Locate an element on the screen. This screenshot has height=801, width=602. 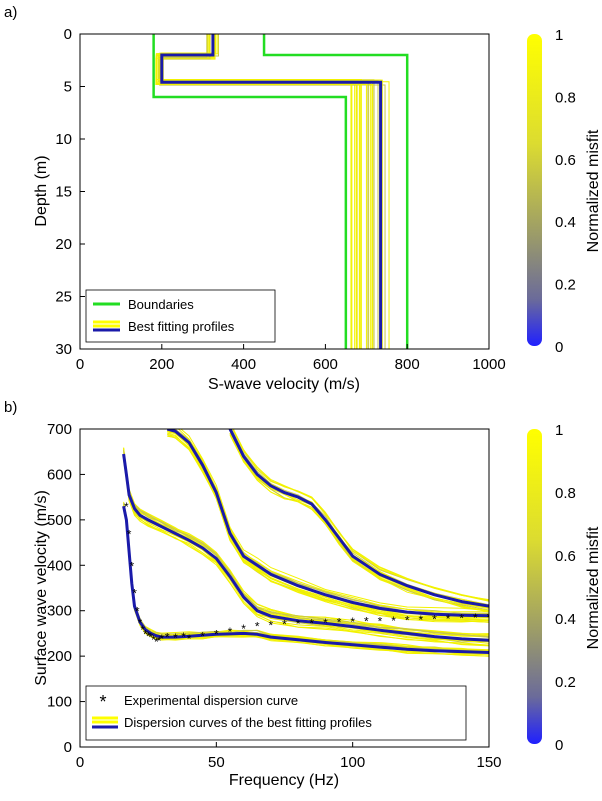
panel-a-legend: Boundaries Best fitting profiles is located at coordinates (180, 316).